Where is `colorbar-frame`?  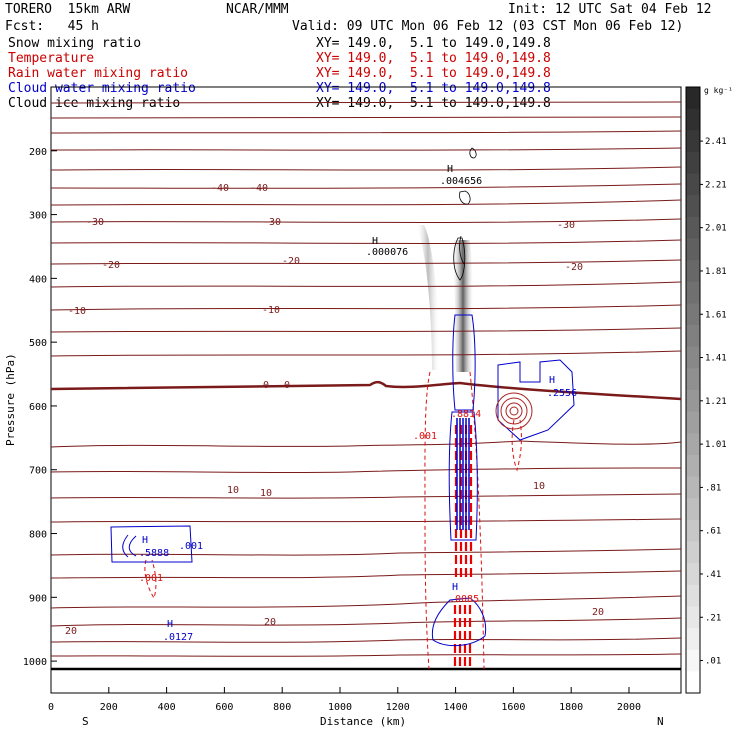
colorbar-frame is located at coordinates (693, 390).